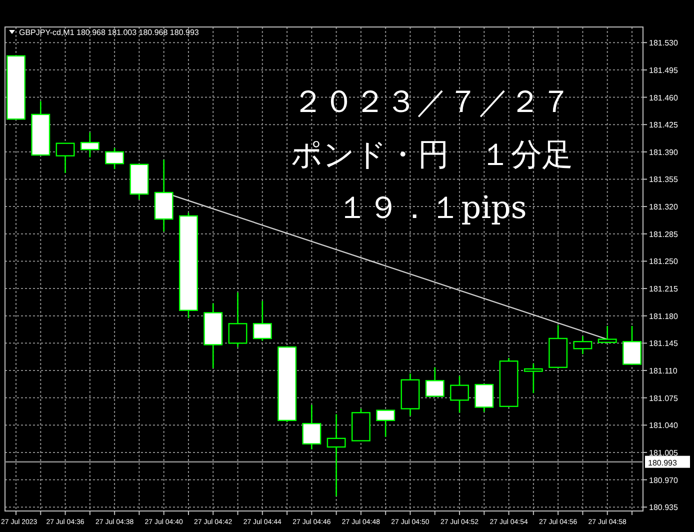 This screenshot has width=694, height=532. I want to click on annotation: ポンド・円 １分足, so click(432, 155).